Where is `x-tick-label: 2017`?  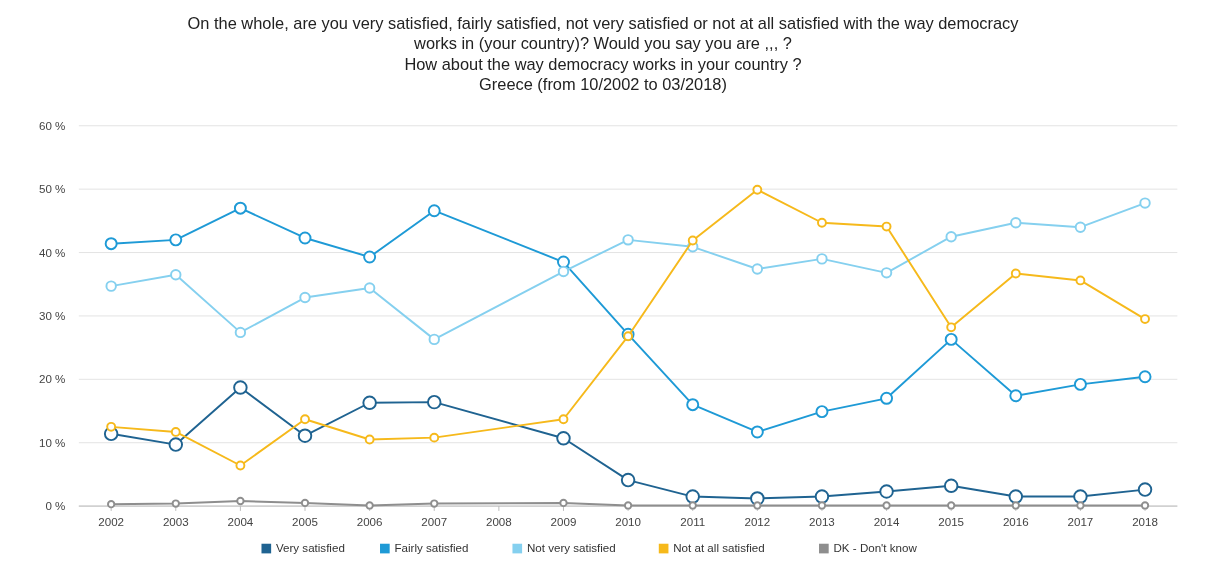
x-tick-label: 2017 is located at coordinates (1080, 522).